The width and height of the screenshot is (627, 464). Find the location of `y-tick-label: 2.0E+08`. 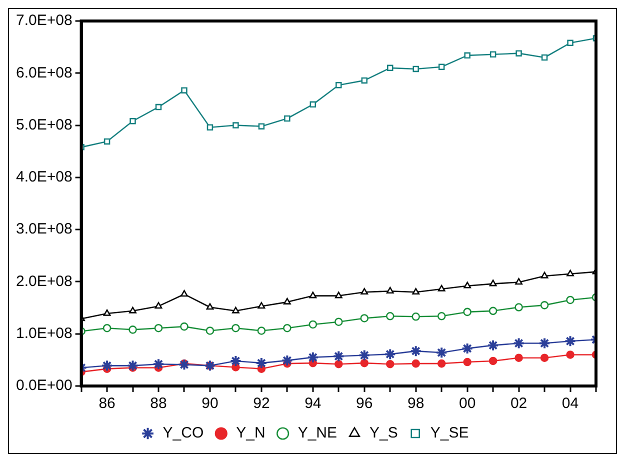

y-tick-label: 2.0E+08 is located at coordinates (44, 281).